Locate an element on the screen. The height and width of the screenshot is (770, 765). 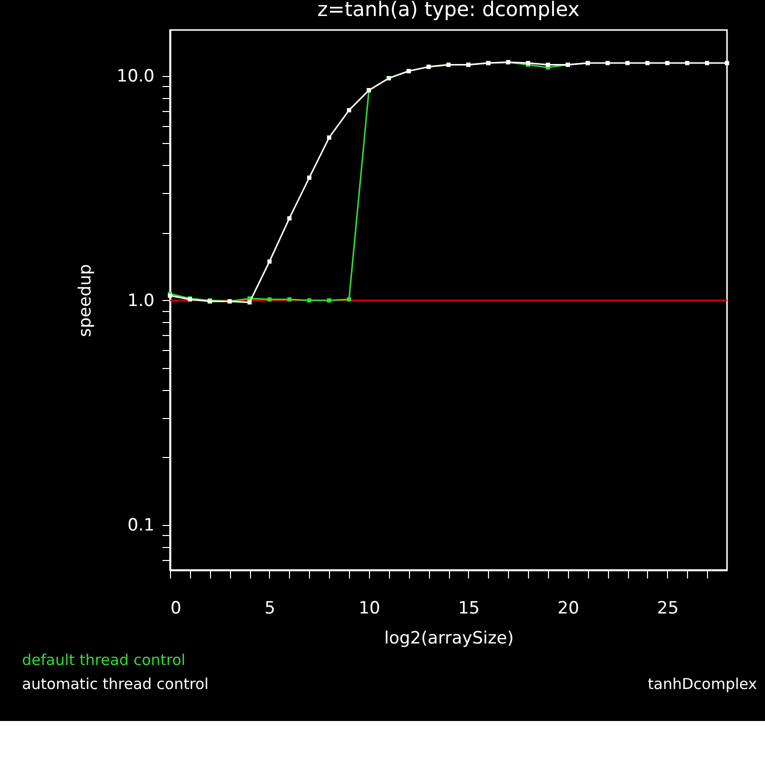
text: automatic thread control is located at coordinates (115, 684).